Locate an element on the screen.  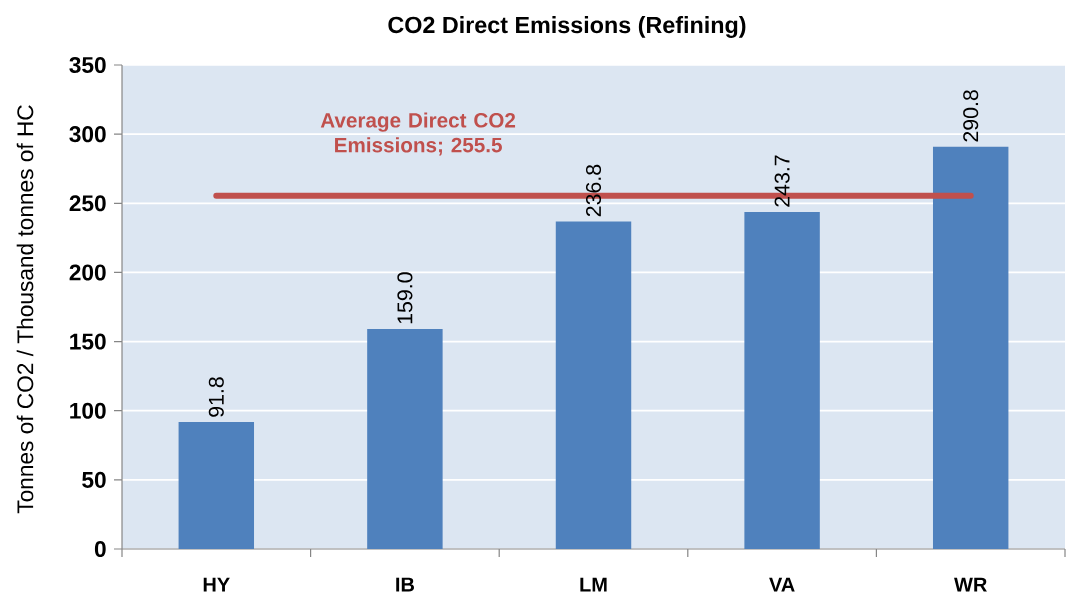
data-label: 243.7 is located at coordinates (782, 181).